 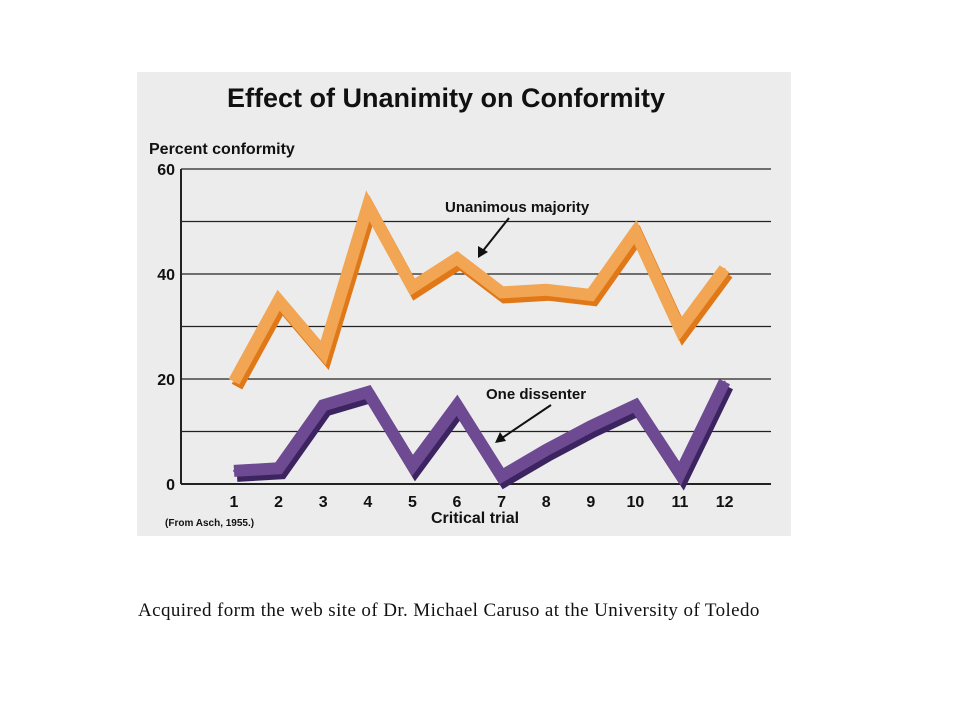 I want to click on annotation-one-dissenter: One dissenter, so click(x=536, y=394).